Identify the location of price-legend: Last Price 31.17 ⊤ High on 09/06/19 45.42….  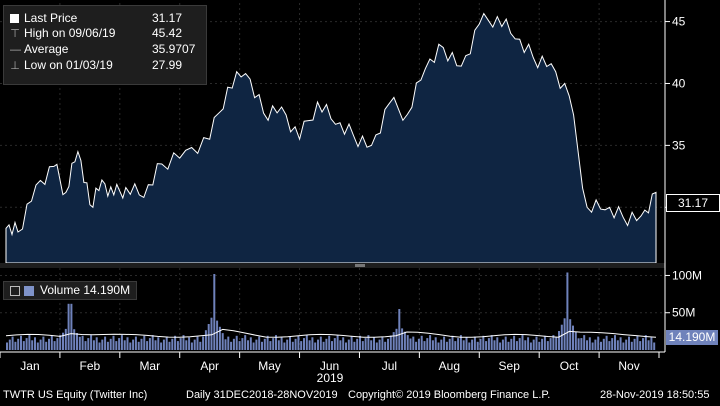
(105, 45).